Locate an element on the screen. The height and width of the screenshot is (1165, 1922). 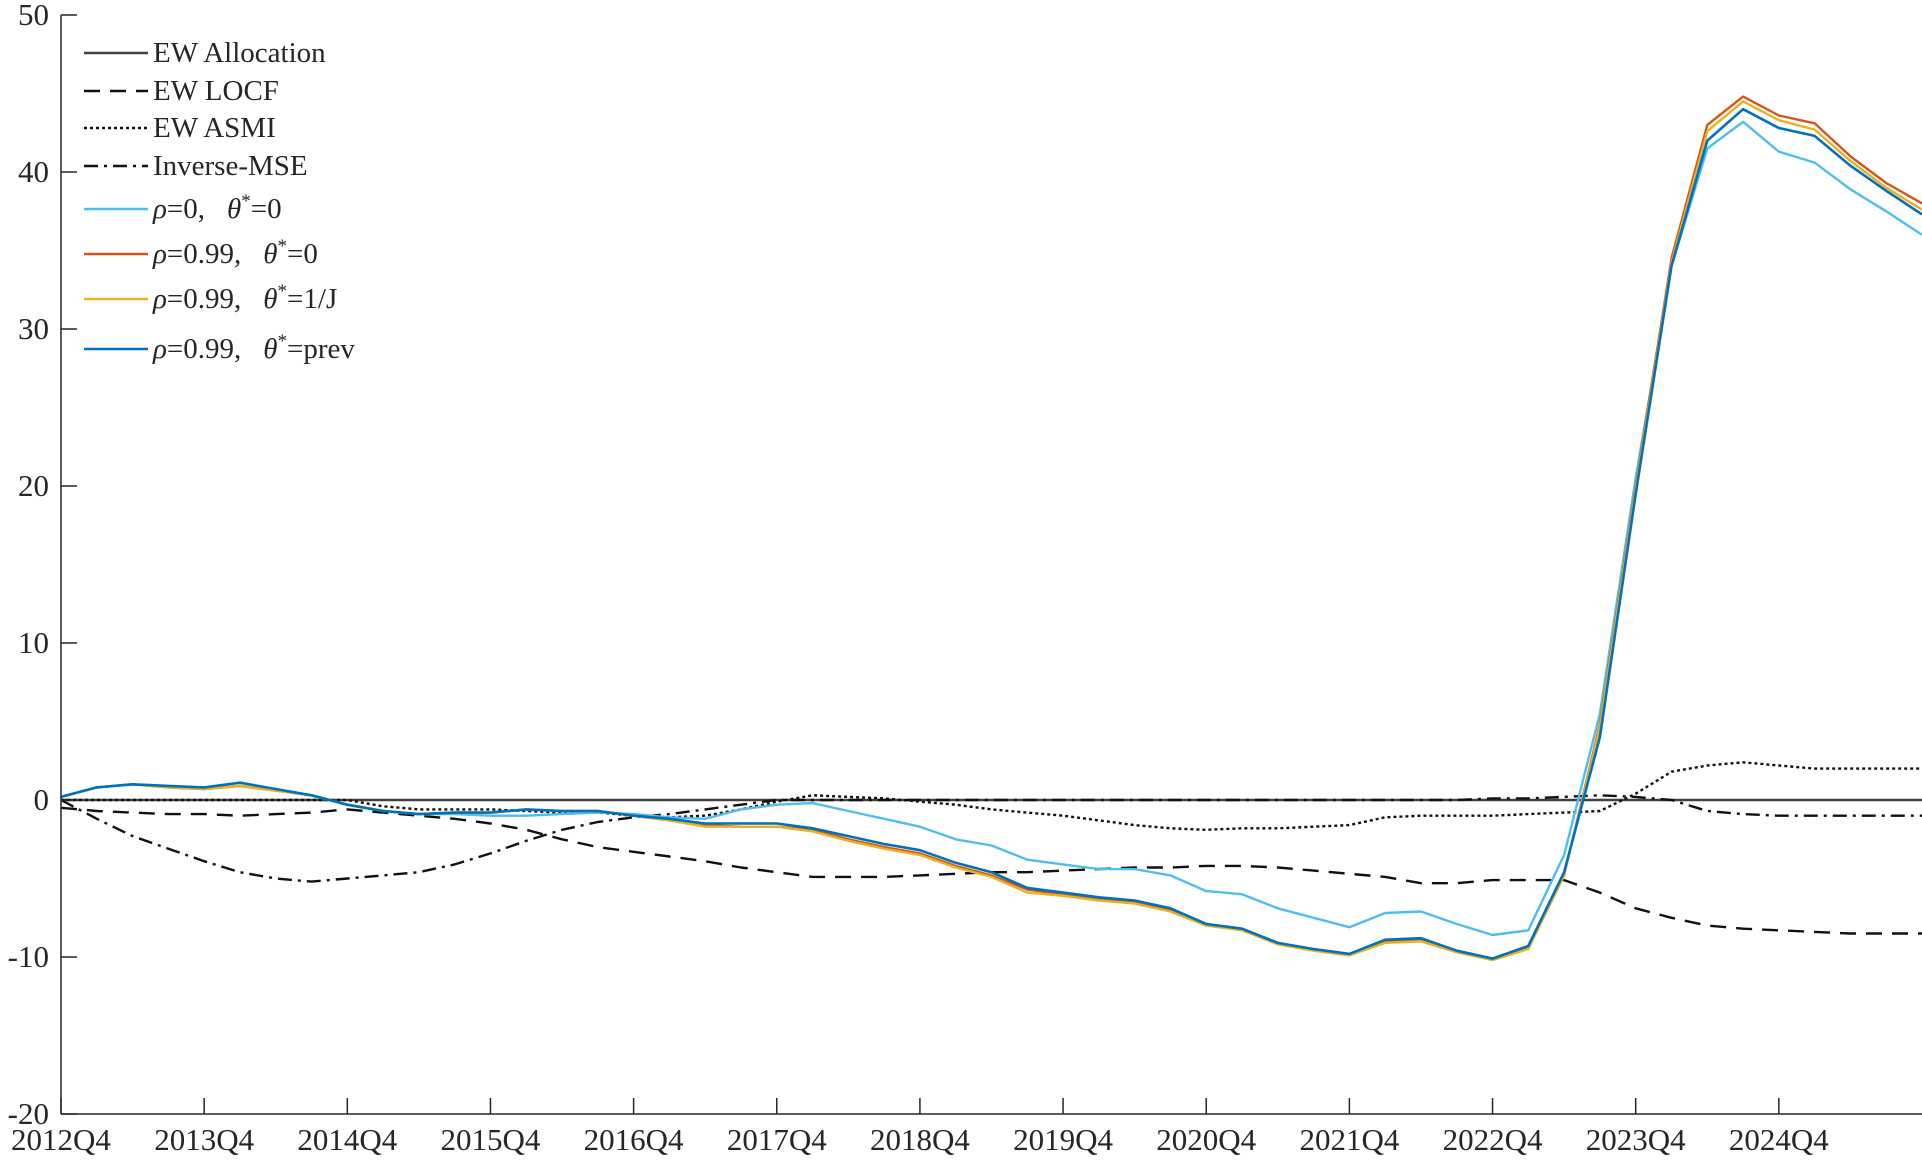
x-tick-label: 2020Q4 is located at coordinates (1206, 1139).